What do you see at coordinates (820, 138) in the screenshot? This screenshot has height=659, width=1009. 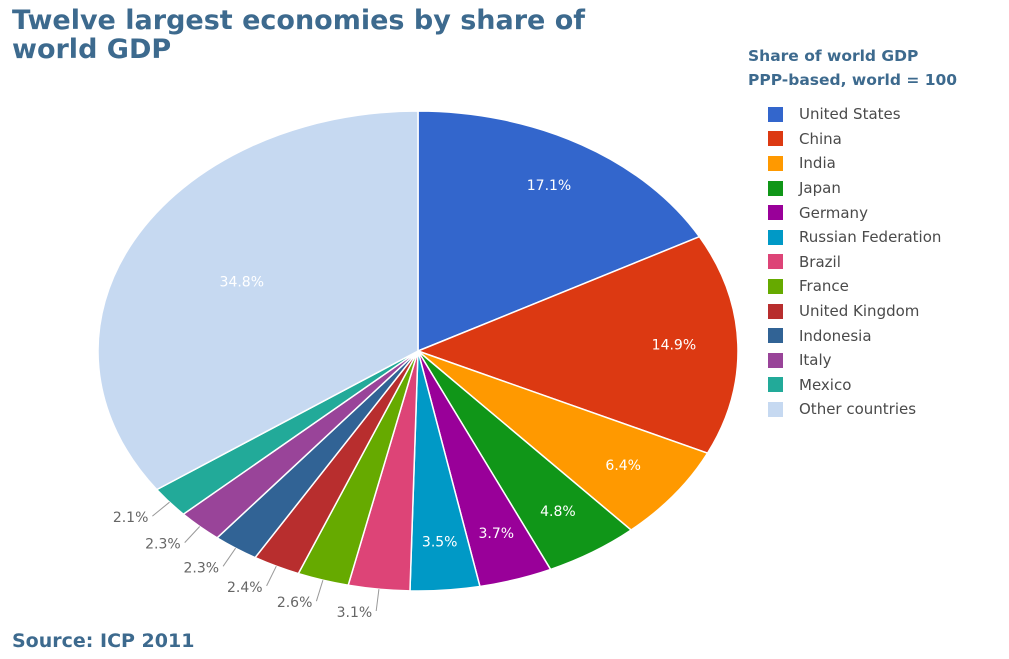 I see `legend-label-china: China` at bounding box center [820, 138].